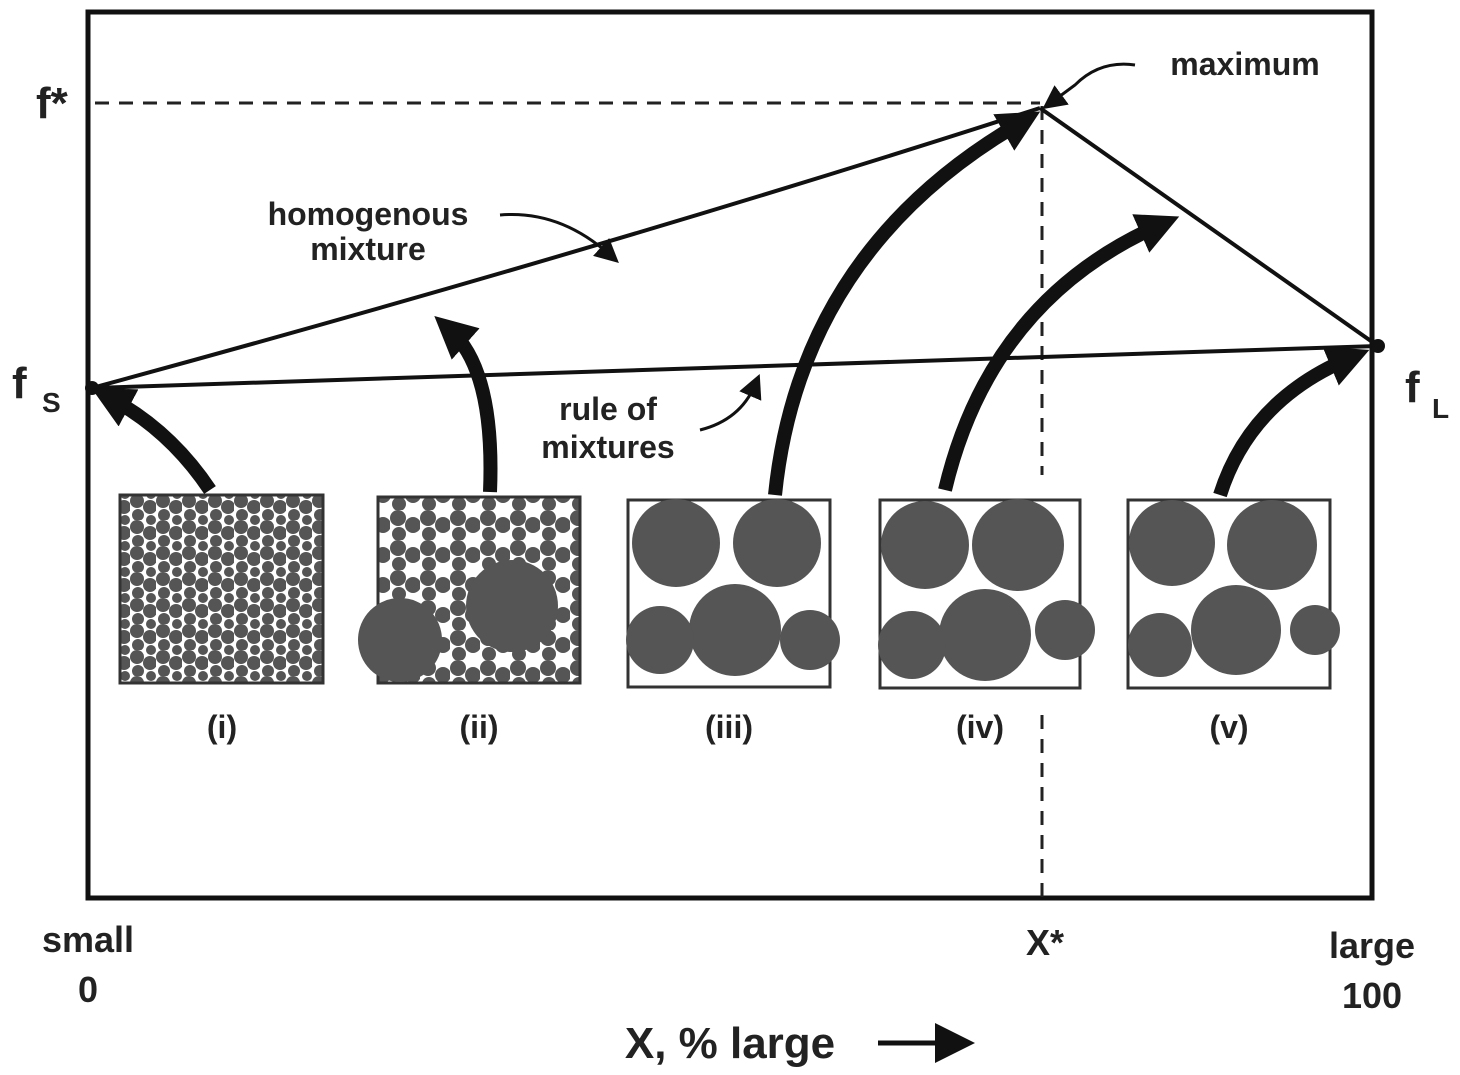 The image size is (1460, 1075). I want to click on f-s-subscript: S, so click(51, 402).